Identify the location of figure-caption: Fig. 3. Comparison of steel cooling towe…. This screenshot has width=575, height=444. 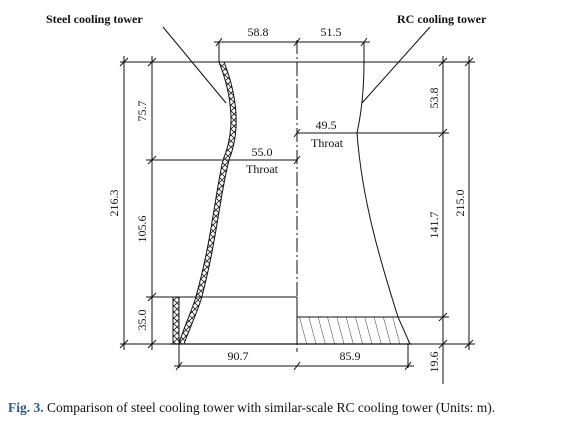
(288, 407).